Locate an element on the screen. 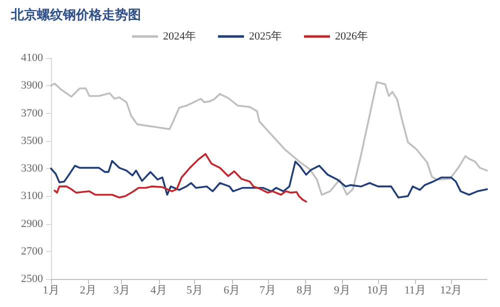 The height and width of the screenshot is (307, 500). x-tick-label: 4月 is located at coordinates (159, 290).